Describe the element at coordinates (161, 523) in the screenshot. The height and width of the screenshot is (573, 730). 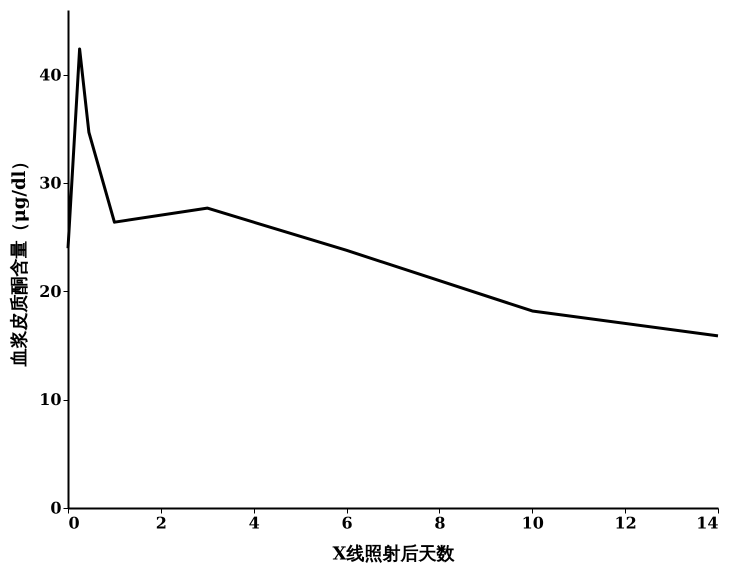
I see `x-tick-label: 2` at that location.